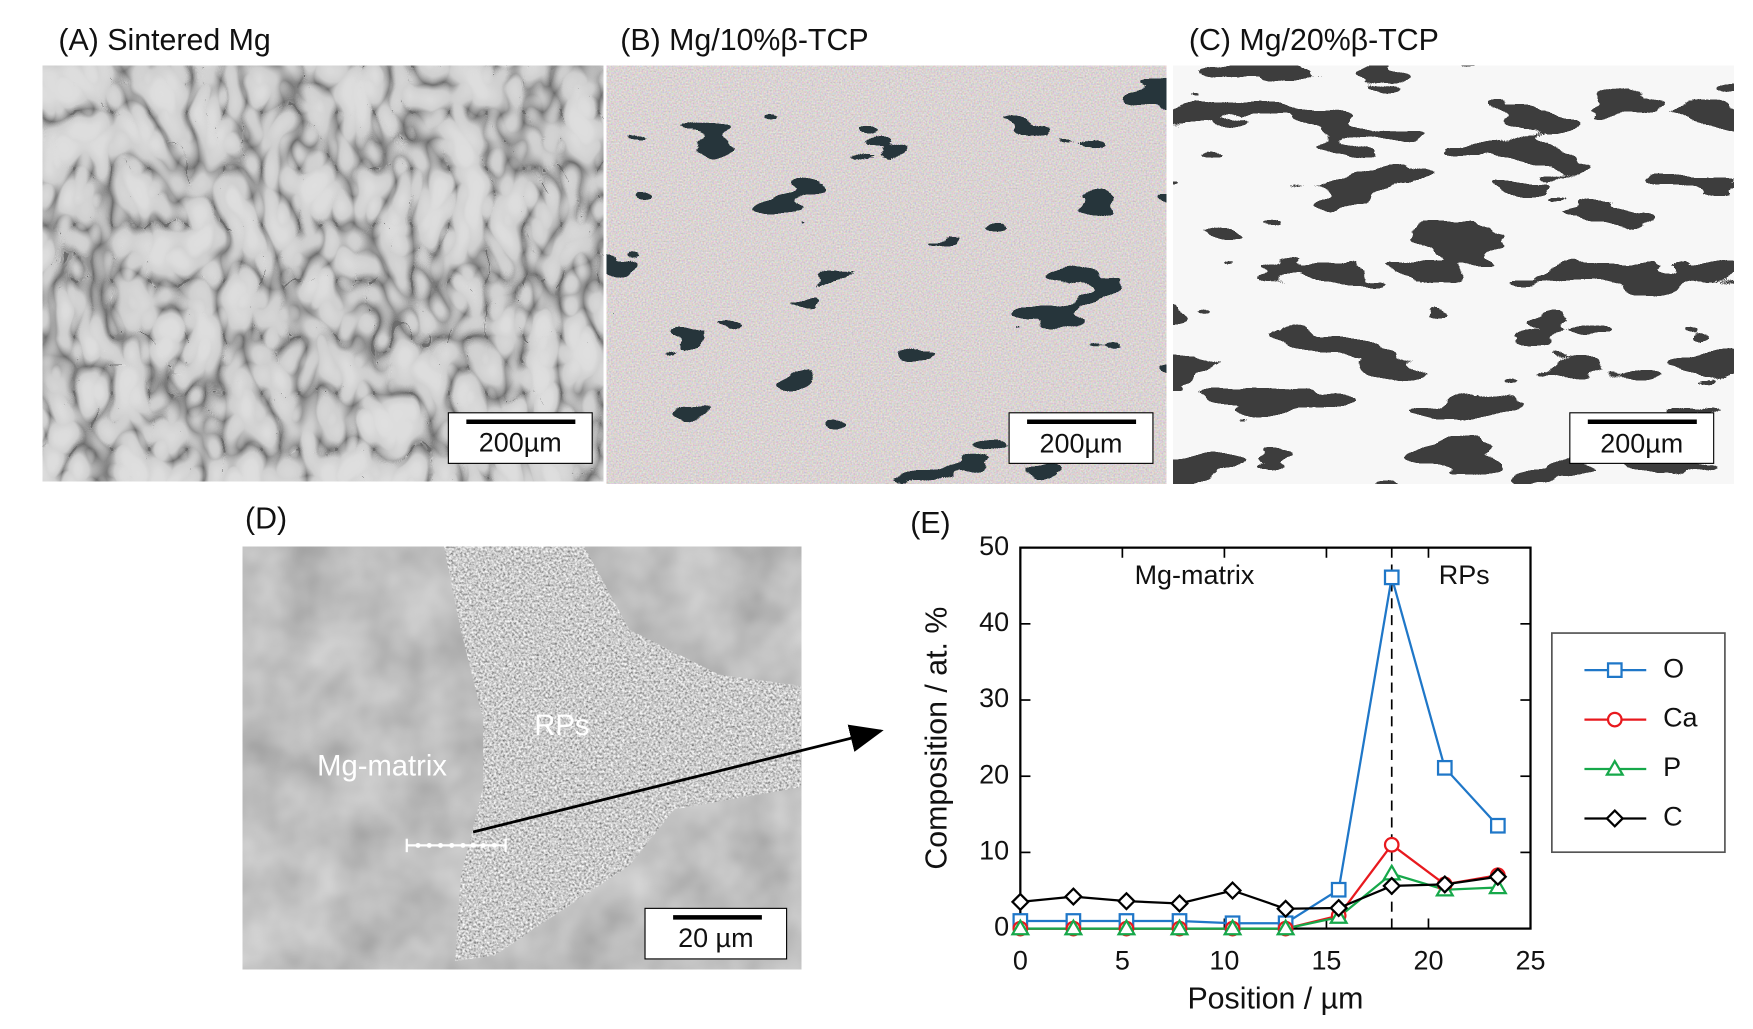 Image resolution: width=1753 pixels, height=1029 pixels. Describe the element at coordinates (1224, 960) in the screenshot. I see `x-tick-label: 10` at that location.